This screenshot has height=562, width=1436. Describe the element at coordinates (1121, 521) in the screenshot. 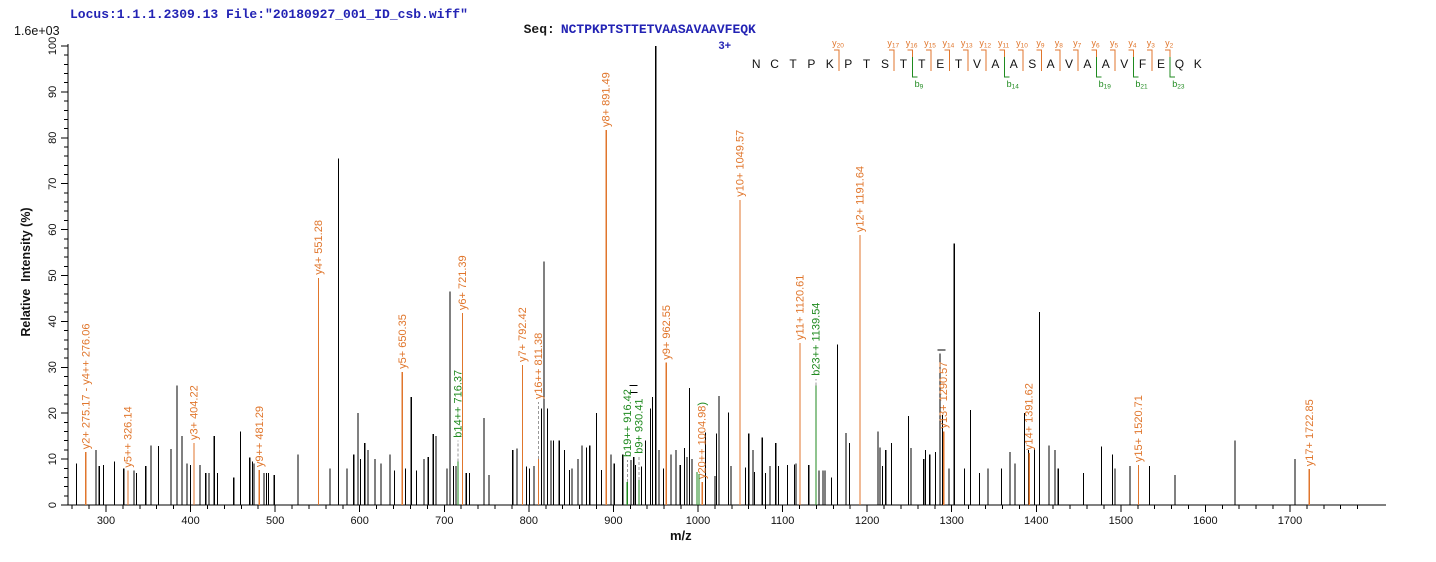

I see `x-tick-label: 1500` at that location.